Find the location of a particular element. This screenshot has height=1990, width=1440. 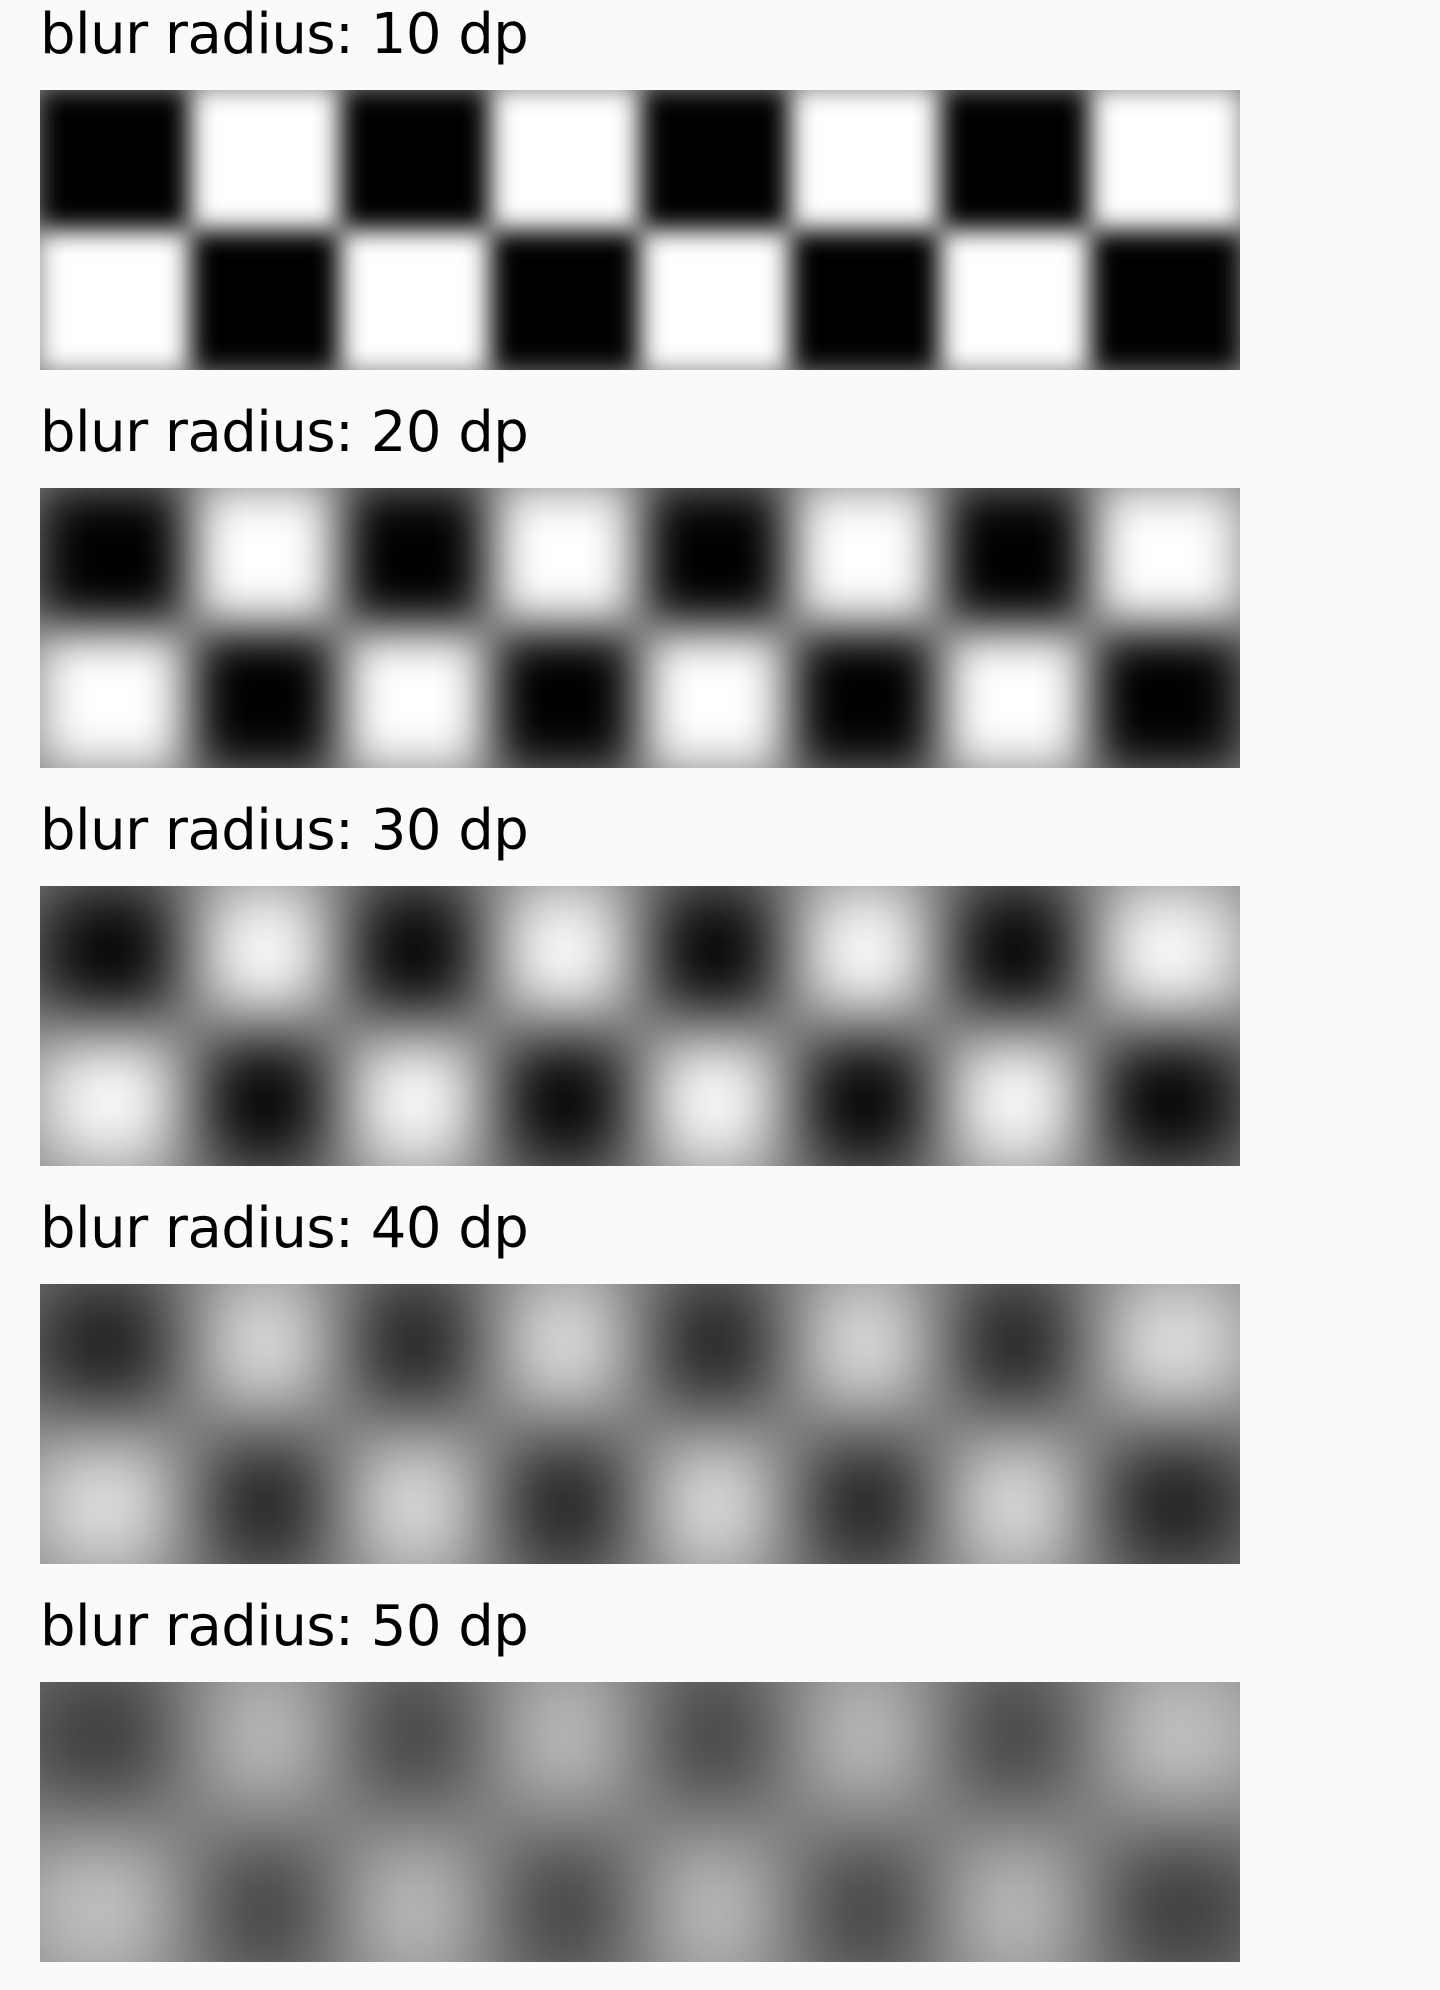

blur-label: blur radius: 50 dp is located at coordinates (284, 1626).